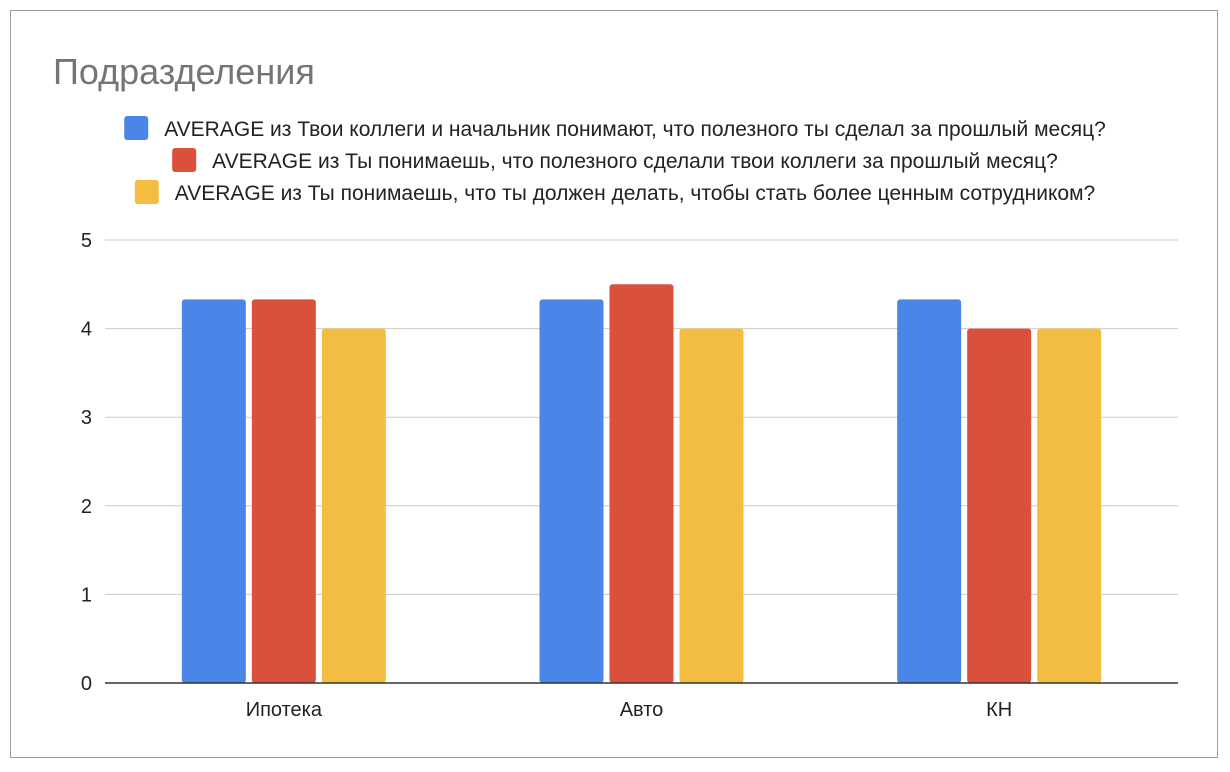  What do you see at coordinates (86, 330) in the screenshot?
I see `y-tick-label: 4` at bounding box center [86, 330].